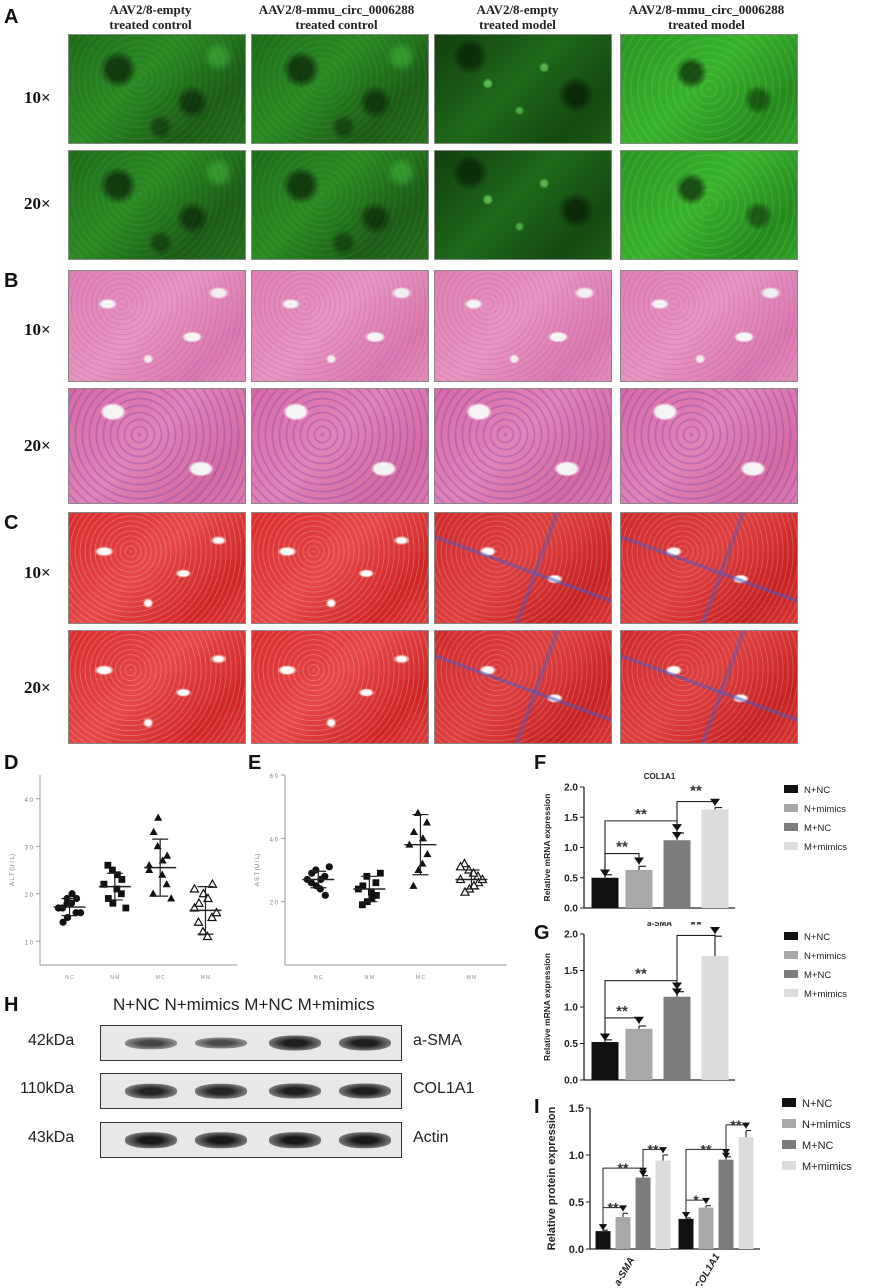  Describe the element at coordinates (37, 687) in the screenshot. I see `magnification-label-c-20x: 20×` at that location.